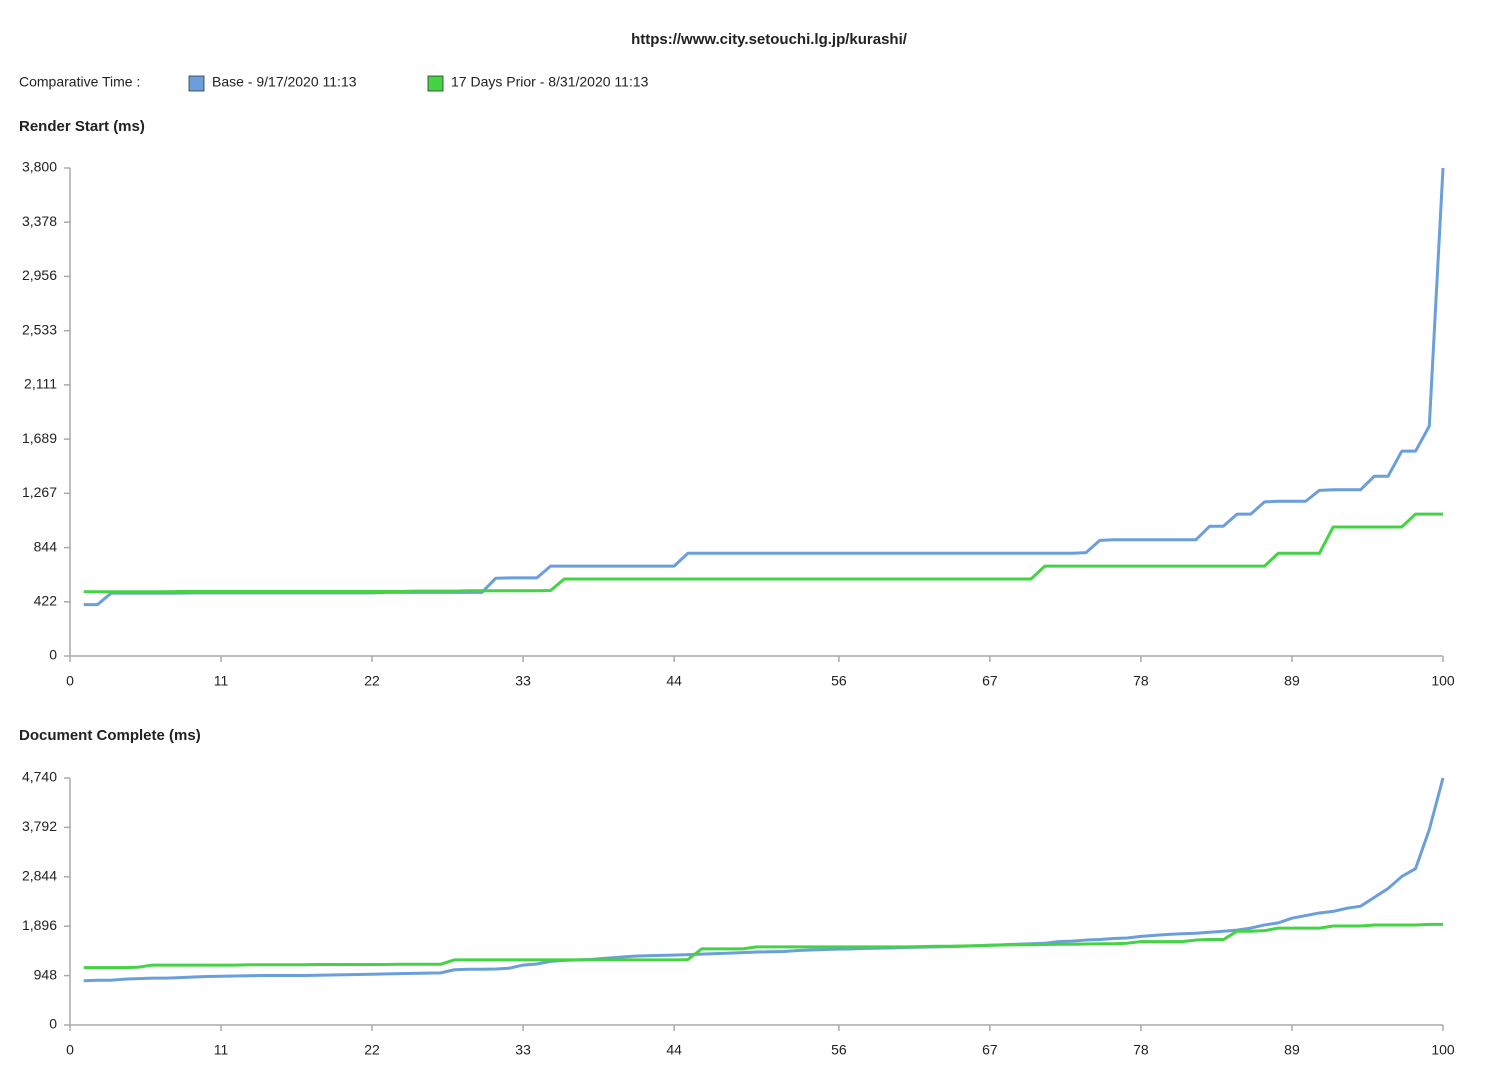 The image size is (1489, 1083). What do you see at coordinates (39, 275) in the screenshot?
I see `y-tick-label: 2,956` at bounding box center [39, 275].